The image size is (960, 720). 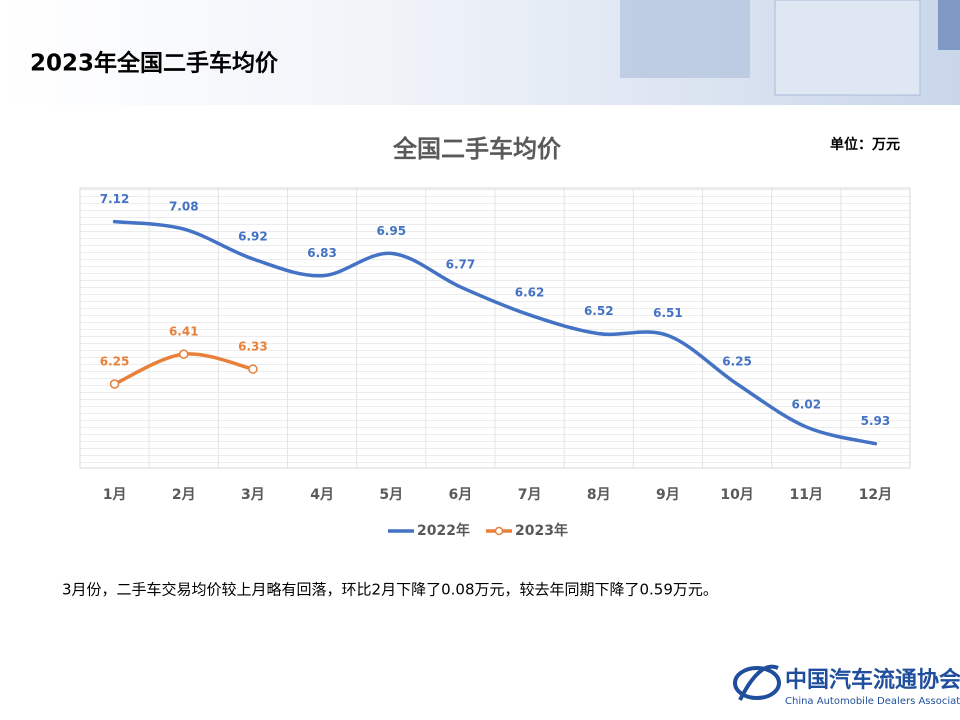 I want to click on slide-title: 2023年全国二手车均价, so click(x=154, y=63).